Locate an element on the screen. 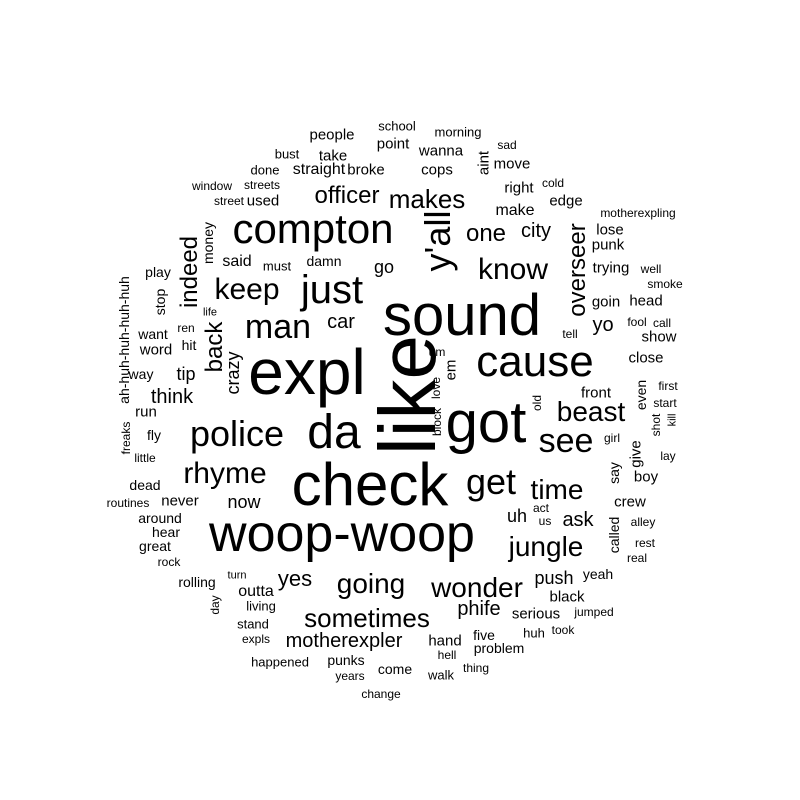  word-just: just is located at coordinates (332, 290).